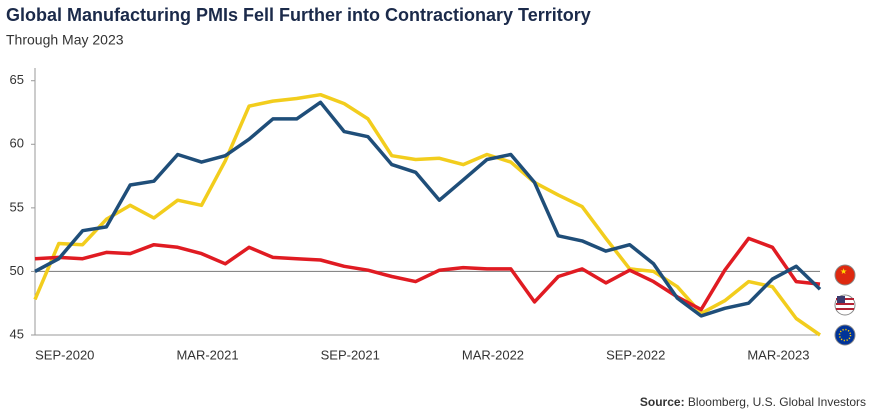 The image size is (873, 418). I want to click on x-tick-label: MAR-2023, so click(778, 354).